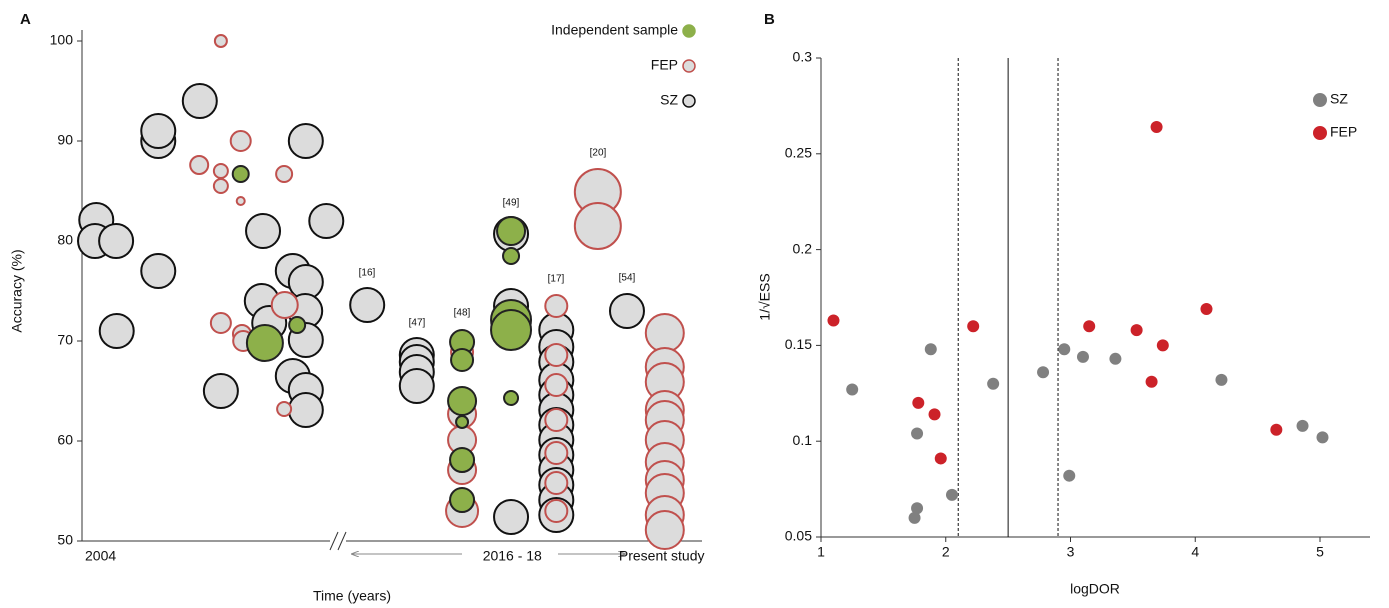 The height and width of the screenshot is (608, 1389). What do you see at coordinates (511, 203) in the screenshot?
I see `annotation: [49]` at bounding box center [511, 203].